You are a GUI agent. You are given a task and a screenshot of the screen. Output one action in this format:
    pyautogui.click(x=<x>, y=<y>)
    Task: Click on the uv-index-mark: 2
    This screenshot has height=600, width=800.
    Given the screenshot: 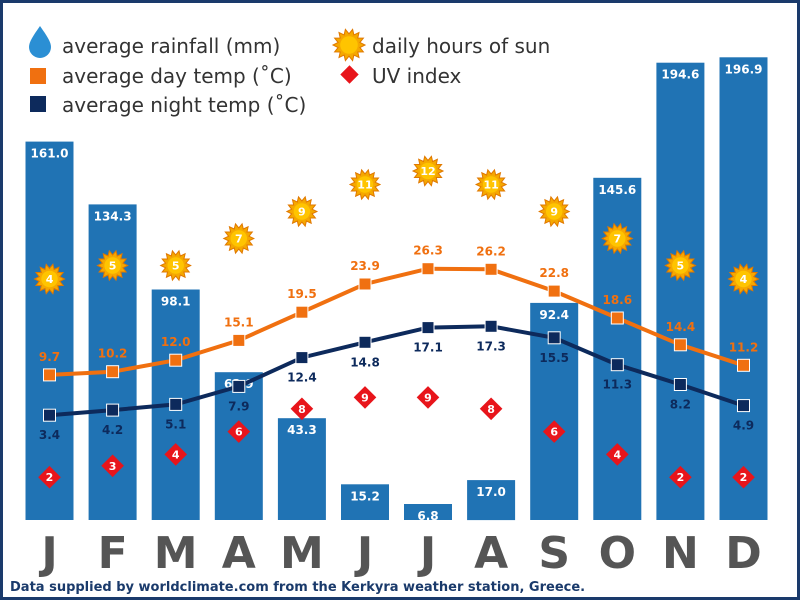 What is the action you would take?
    pyautogui.click(x=680, y=477)
    